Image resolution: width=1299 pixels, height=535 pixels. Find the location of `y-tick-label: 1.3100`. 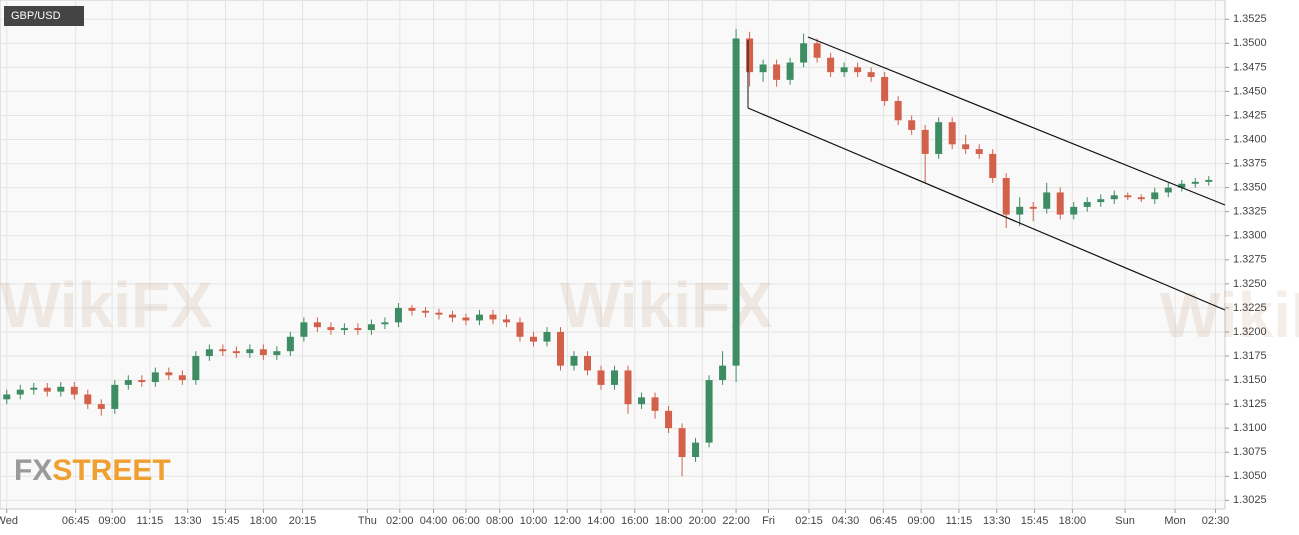

y-tick-label: 1.3100 is located at coordinates (1250, 428).